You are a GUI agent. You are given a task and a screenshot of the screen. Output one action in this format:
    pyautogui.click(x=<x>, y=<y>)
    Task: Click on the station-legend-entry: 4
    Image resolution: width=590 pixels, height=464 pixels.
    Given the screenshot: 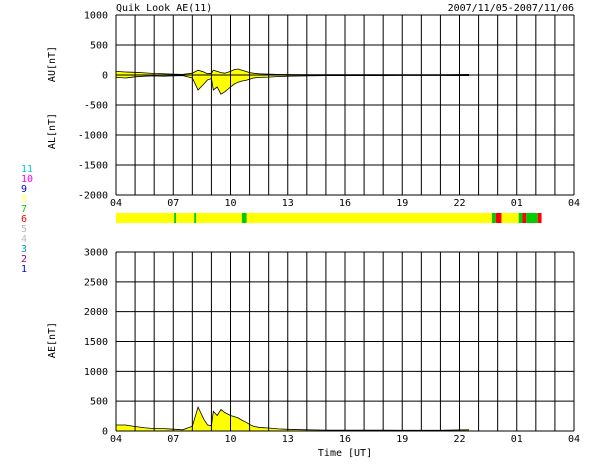 What is the action you would take?
    pyautogui.click(x=24, y=239)
    